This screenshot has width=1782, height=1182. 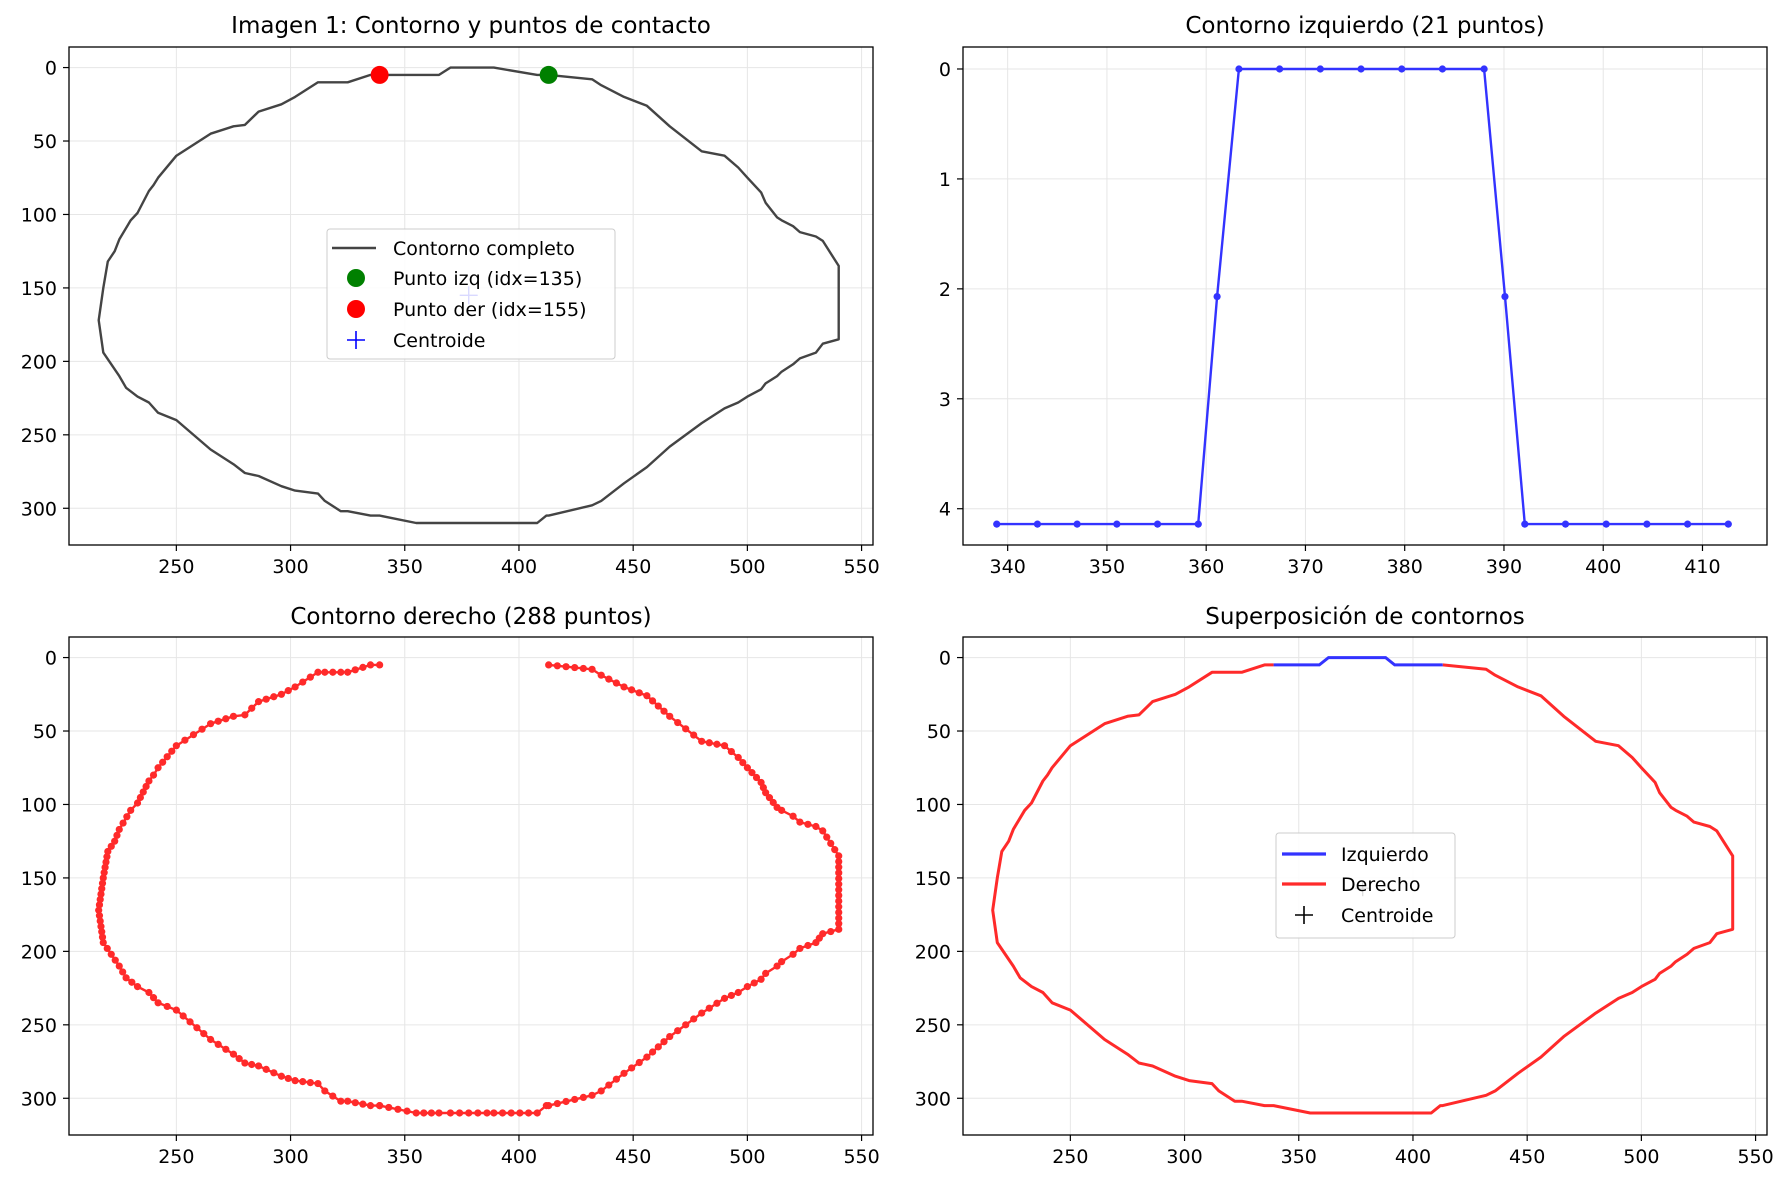 I want to click on y-tick-label: 1, so click(x=945, y=180).